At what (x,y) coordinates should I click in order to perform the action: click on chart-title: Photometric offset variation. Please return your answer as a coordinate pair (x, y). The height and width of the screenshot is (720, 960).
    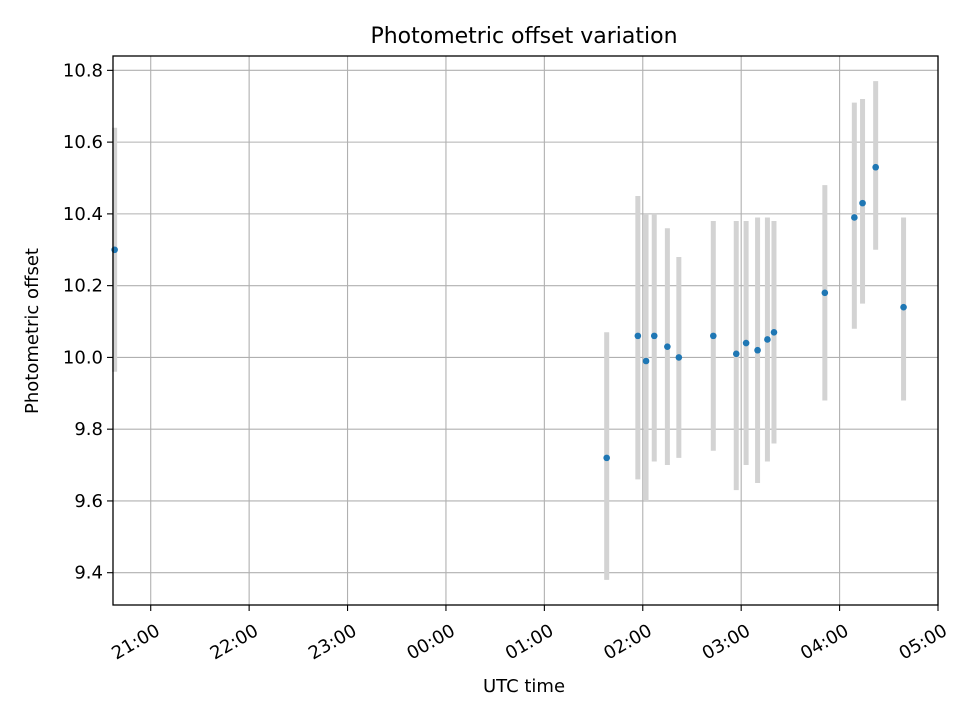
    Looking at the image, I should click on (523, 36).